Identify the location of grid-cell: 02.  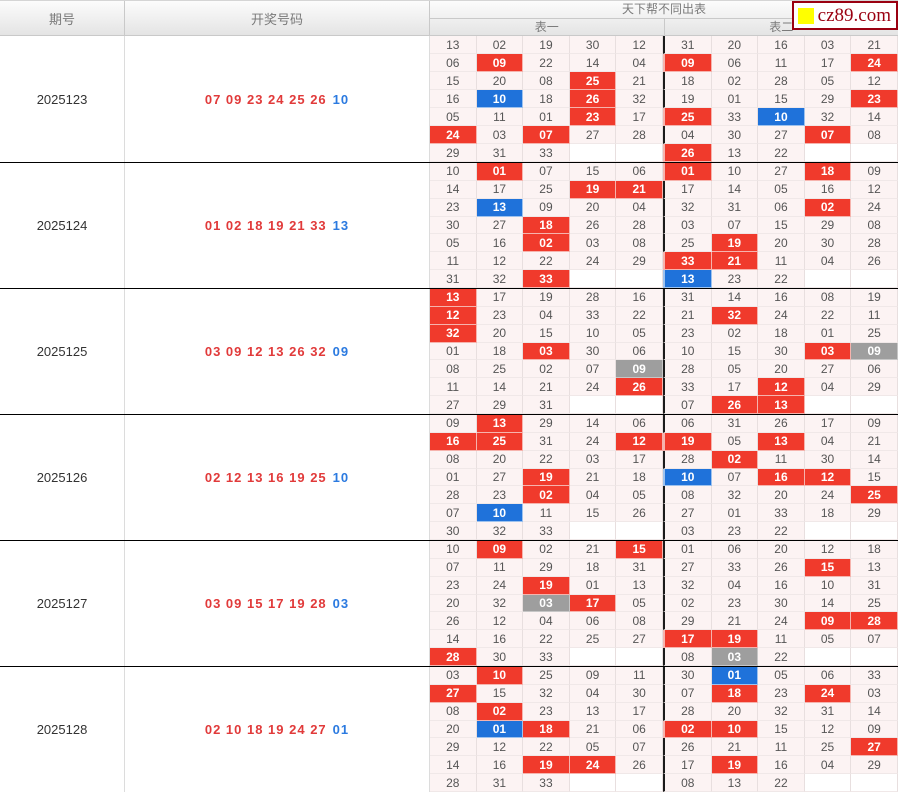
(735, 81).